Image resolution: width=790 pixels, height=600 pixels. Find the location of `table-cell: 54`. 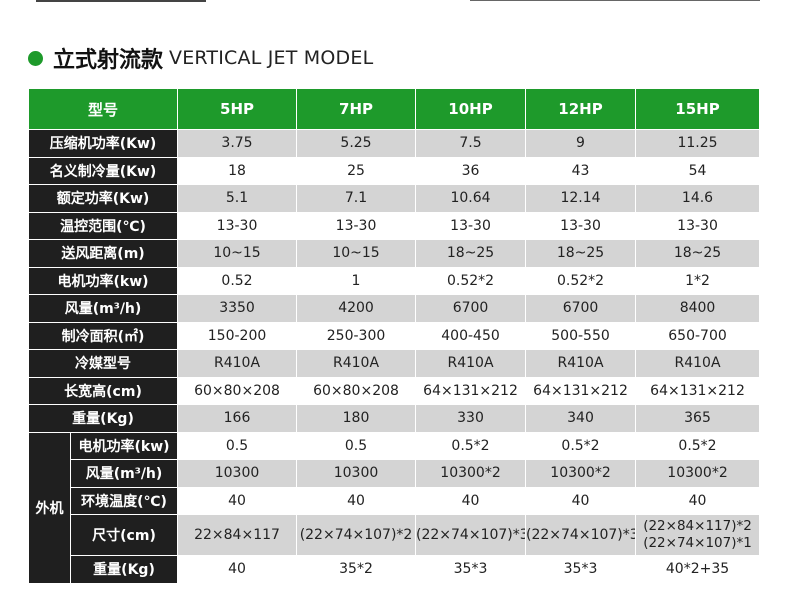

table-cell: 54 is located at coordinates (698, 170).